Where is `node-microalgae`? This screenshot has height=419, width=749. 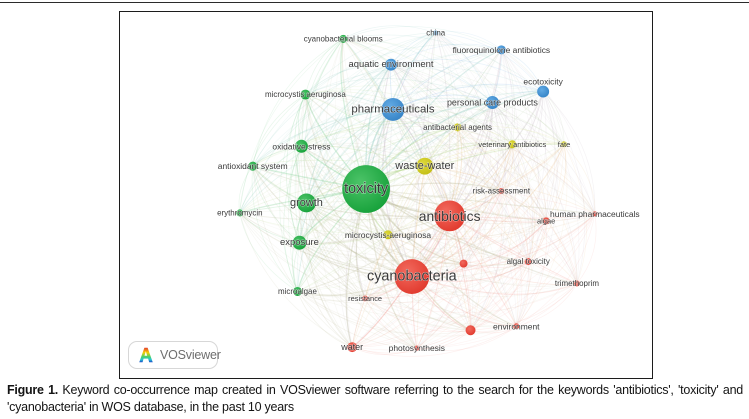
node-microalgae is located at coordinates (297, 291).